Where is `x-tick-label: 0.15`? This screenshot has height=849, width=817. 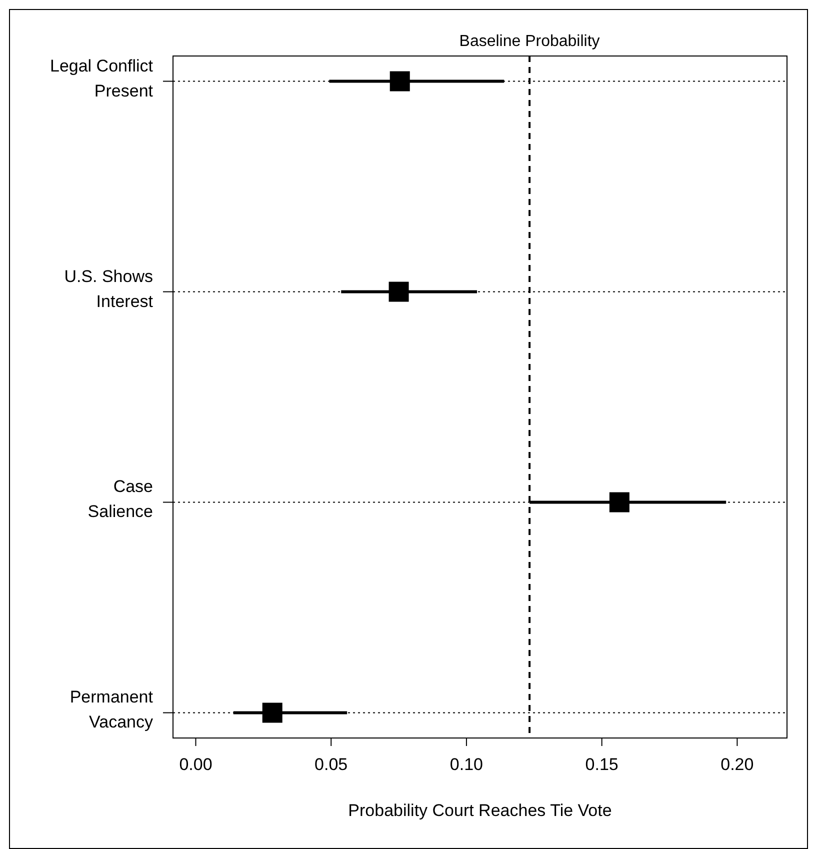 x-tick-label: 0.15 is located at coordinates (601, 764).